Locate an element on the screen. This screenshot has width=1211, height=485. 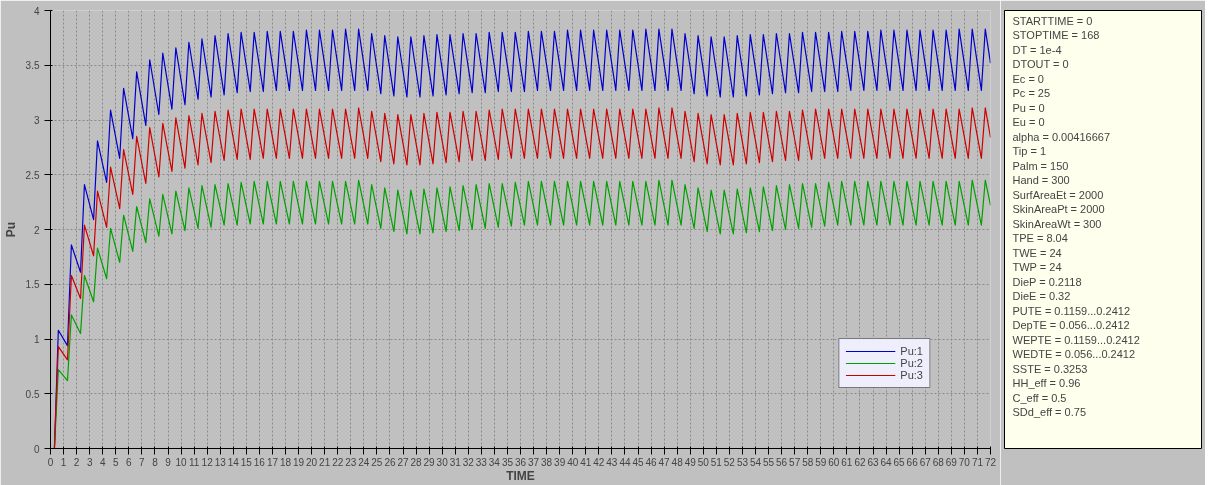
x-tick-label: 6 is located at coordinates (129, 462).